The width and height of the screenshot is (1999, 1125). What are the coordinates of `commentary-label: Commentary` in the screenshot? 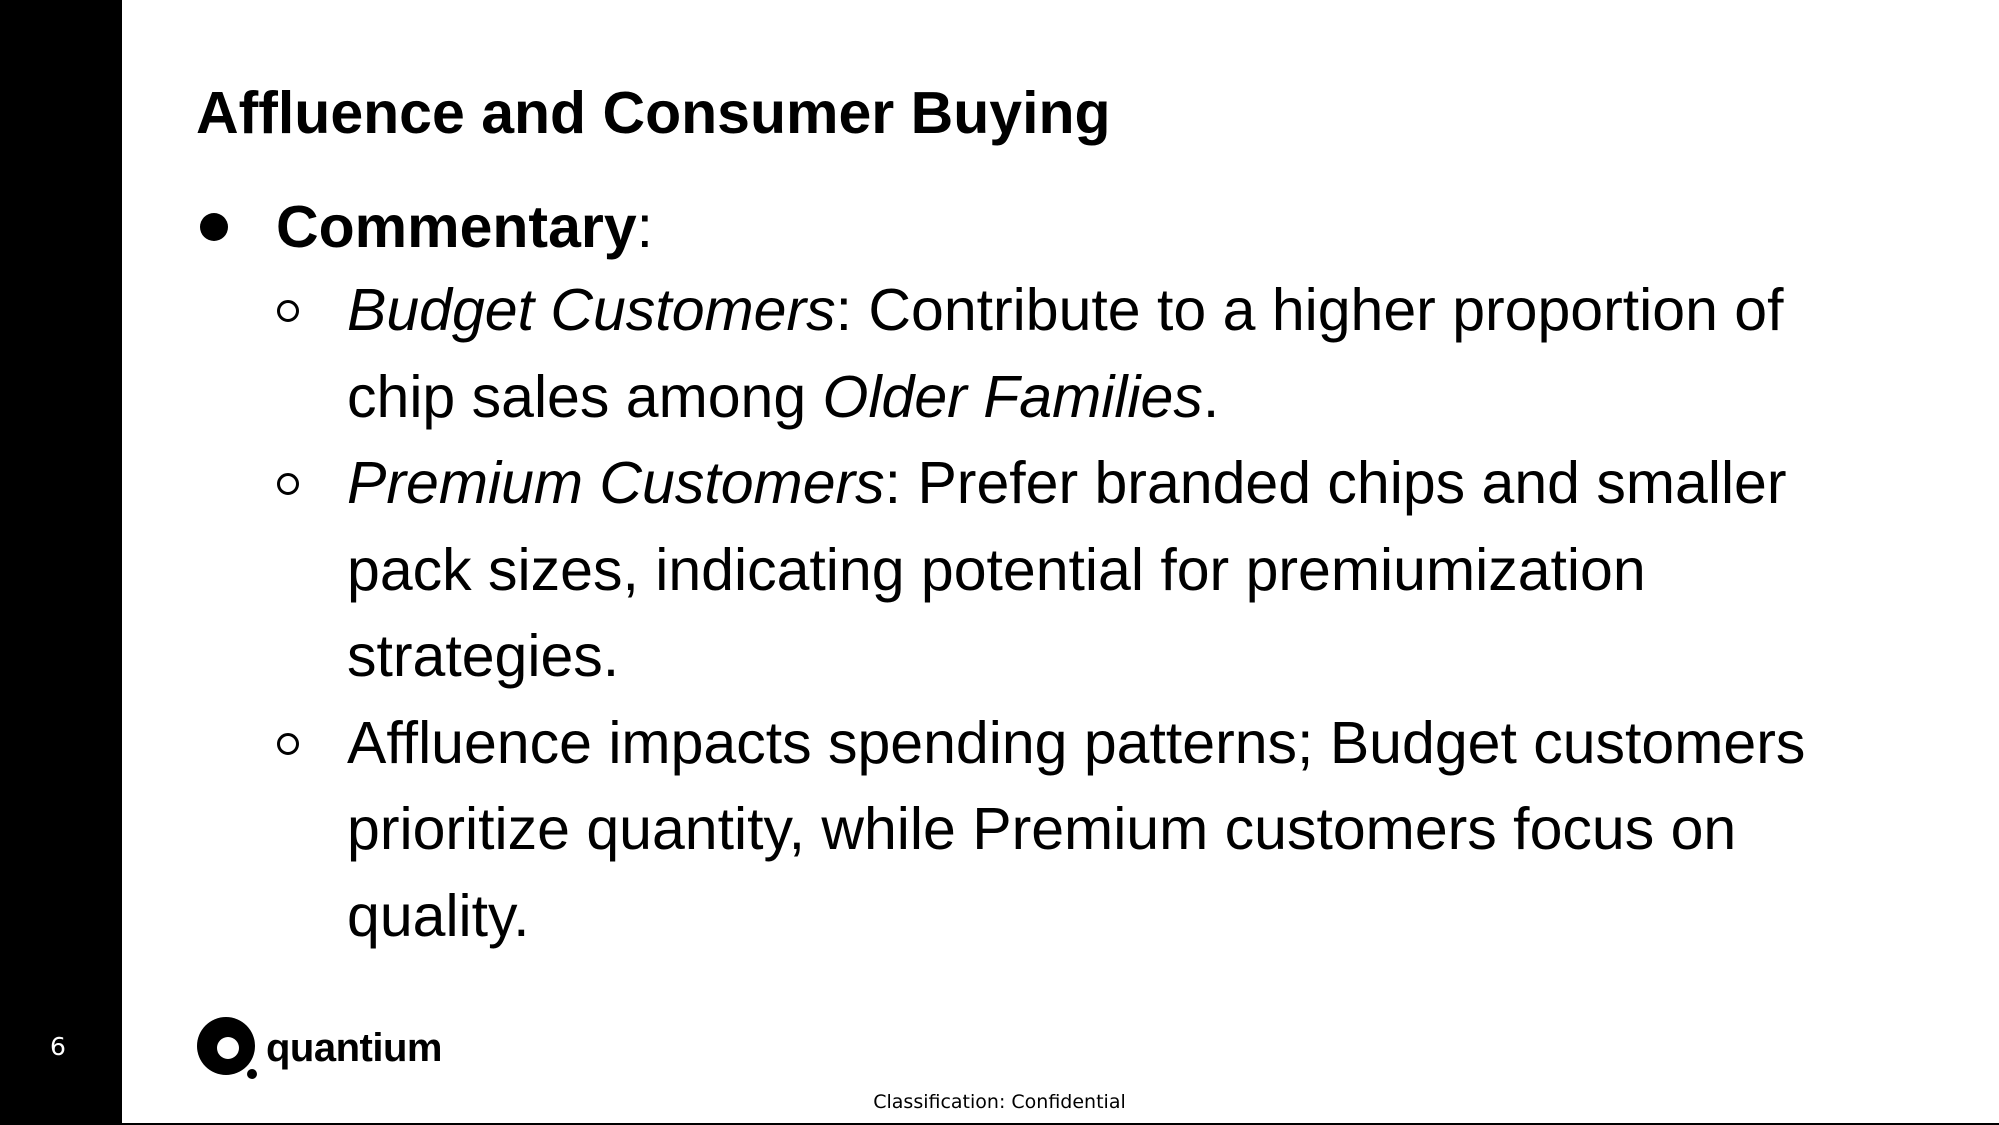 It's located at (456, 227).